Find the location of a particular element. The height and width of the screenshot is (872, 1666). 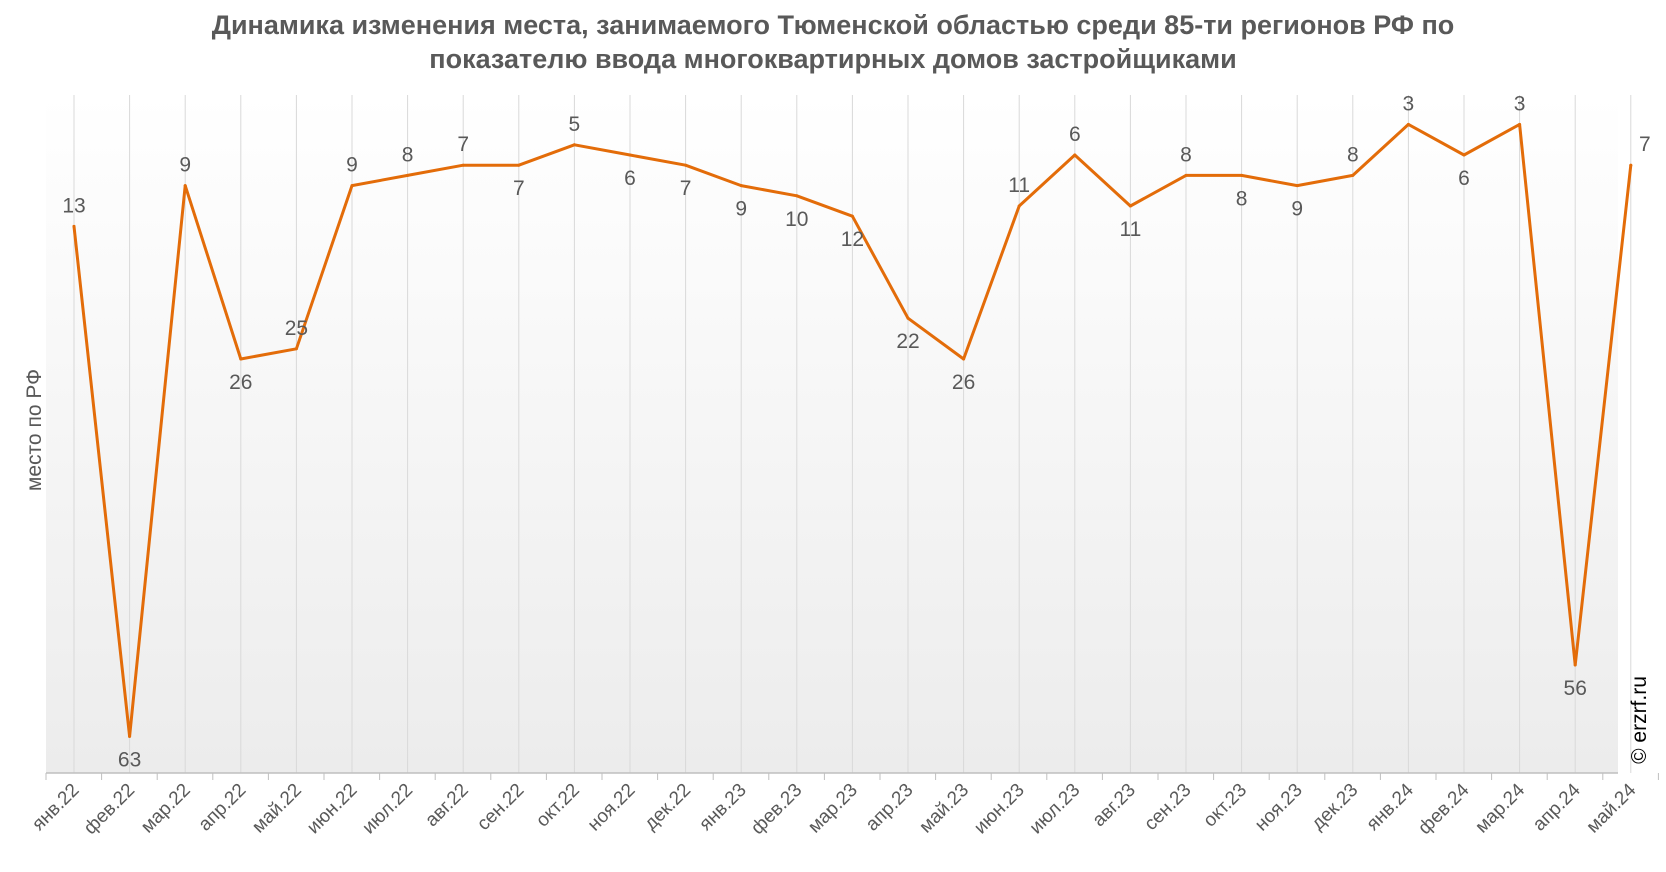

x-tick-label: май.23 is located at coordinates (944, 809).